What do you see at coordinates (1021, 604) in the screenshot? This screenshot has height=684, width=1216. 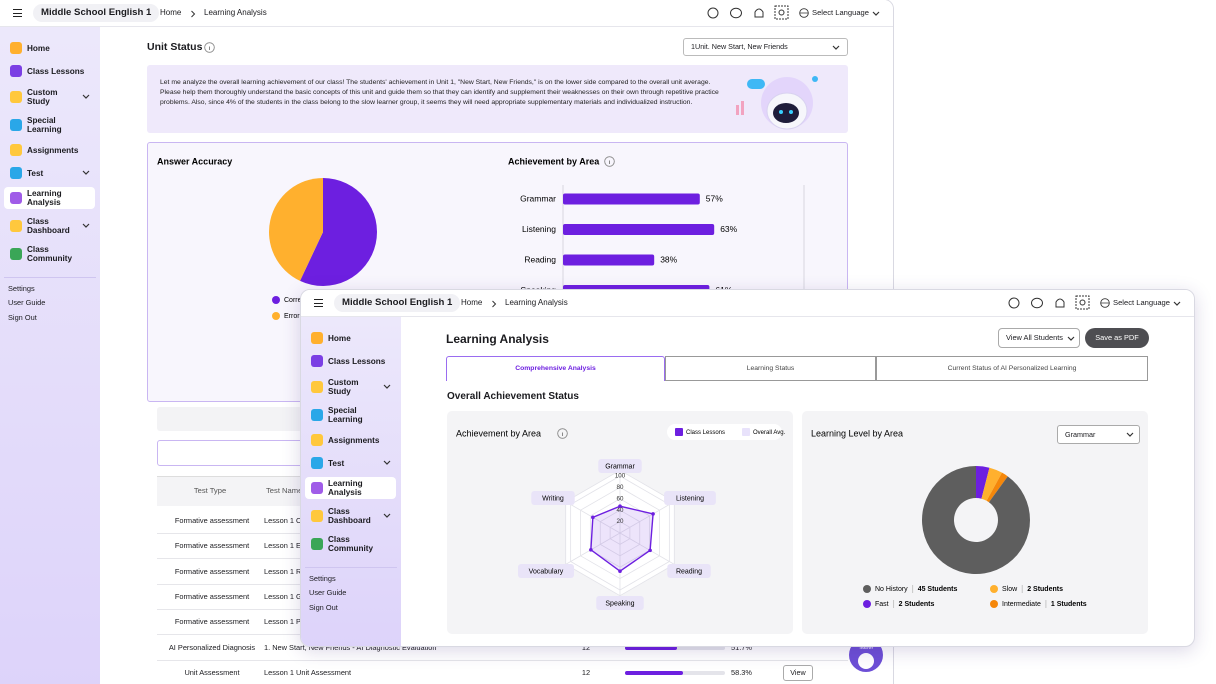 I see `legend-label: Intermediate` at bounding box center [1021, 604].